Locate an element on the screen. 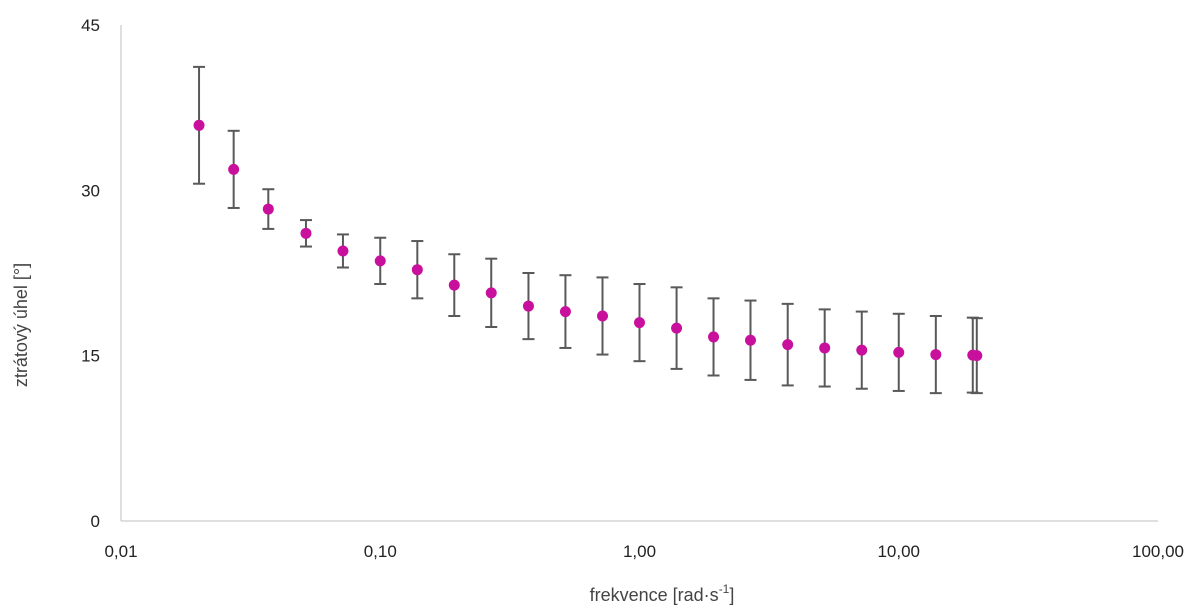 This screenshot has height=610, width=1202. y-tick-label: 15 is located at coordinates (90, 356).